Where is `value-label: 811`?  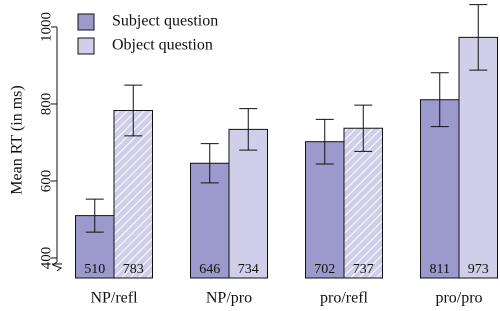 value-label: 811 is located at coordinates (440, 269).